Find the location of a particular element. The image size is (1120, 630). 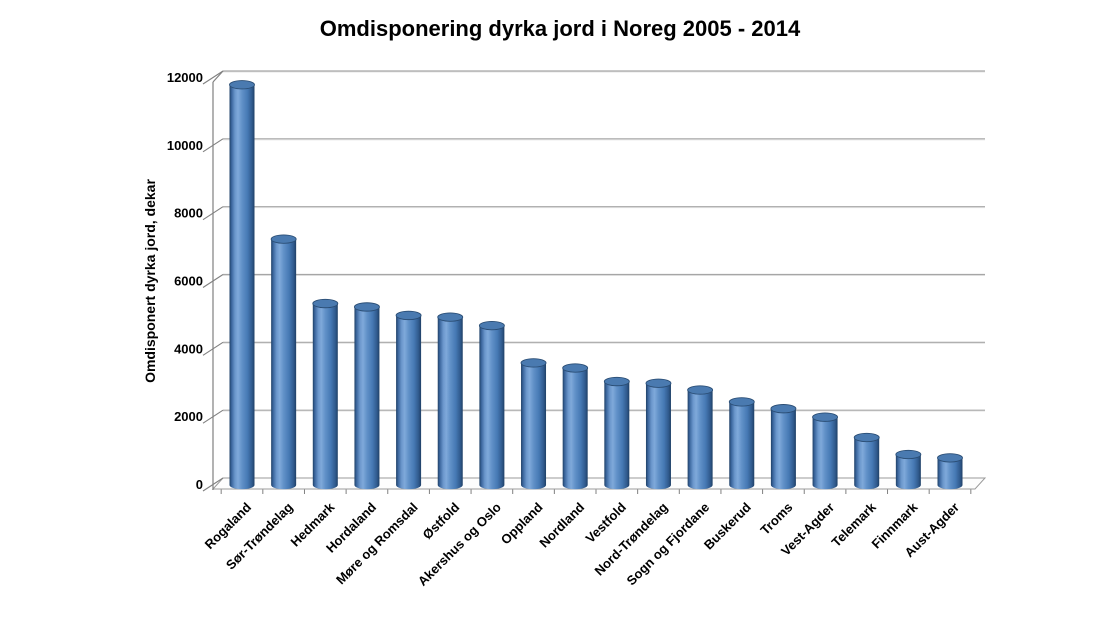

bar-troms is located at coordinates (783, 447).